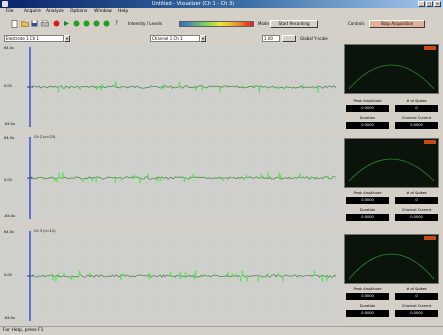  I want to click on channel-select-arrow-icon: ▾, so click(67, 38).